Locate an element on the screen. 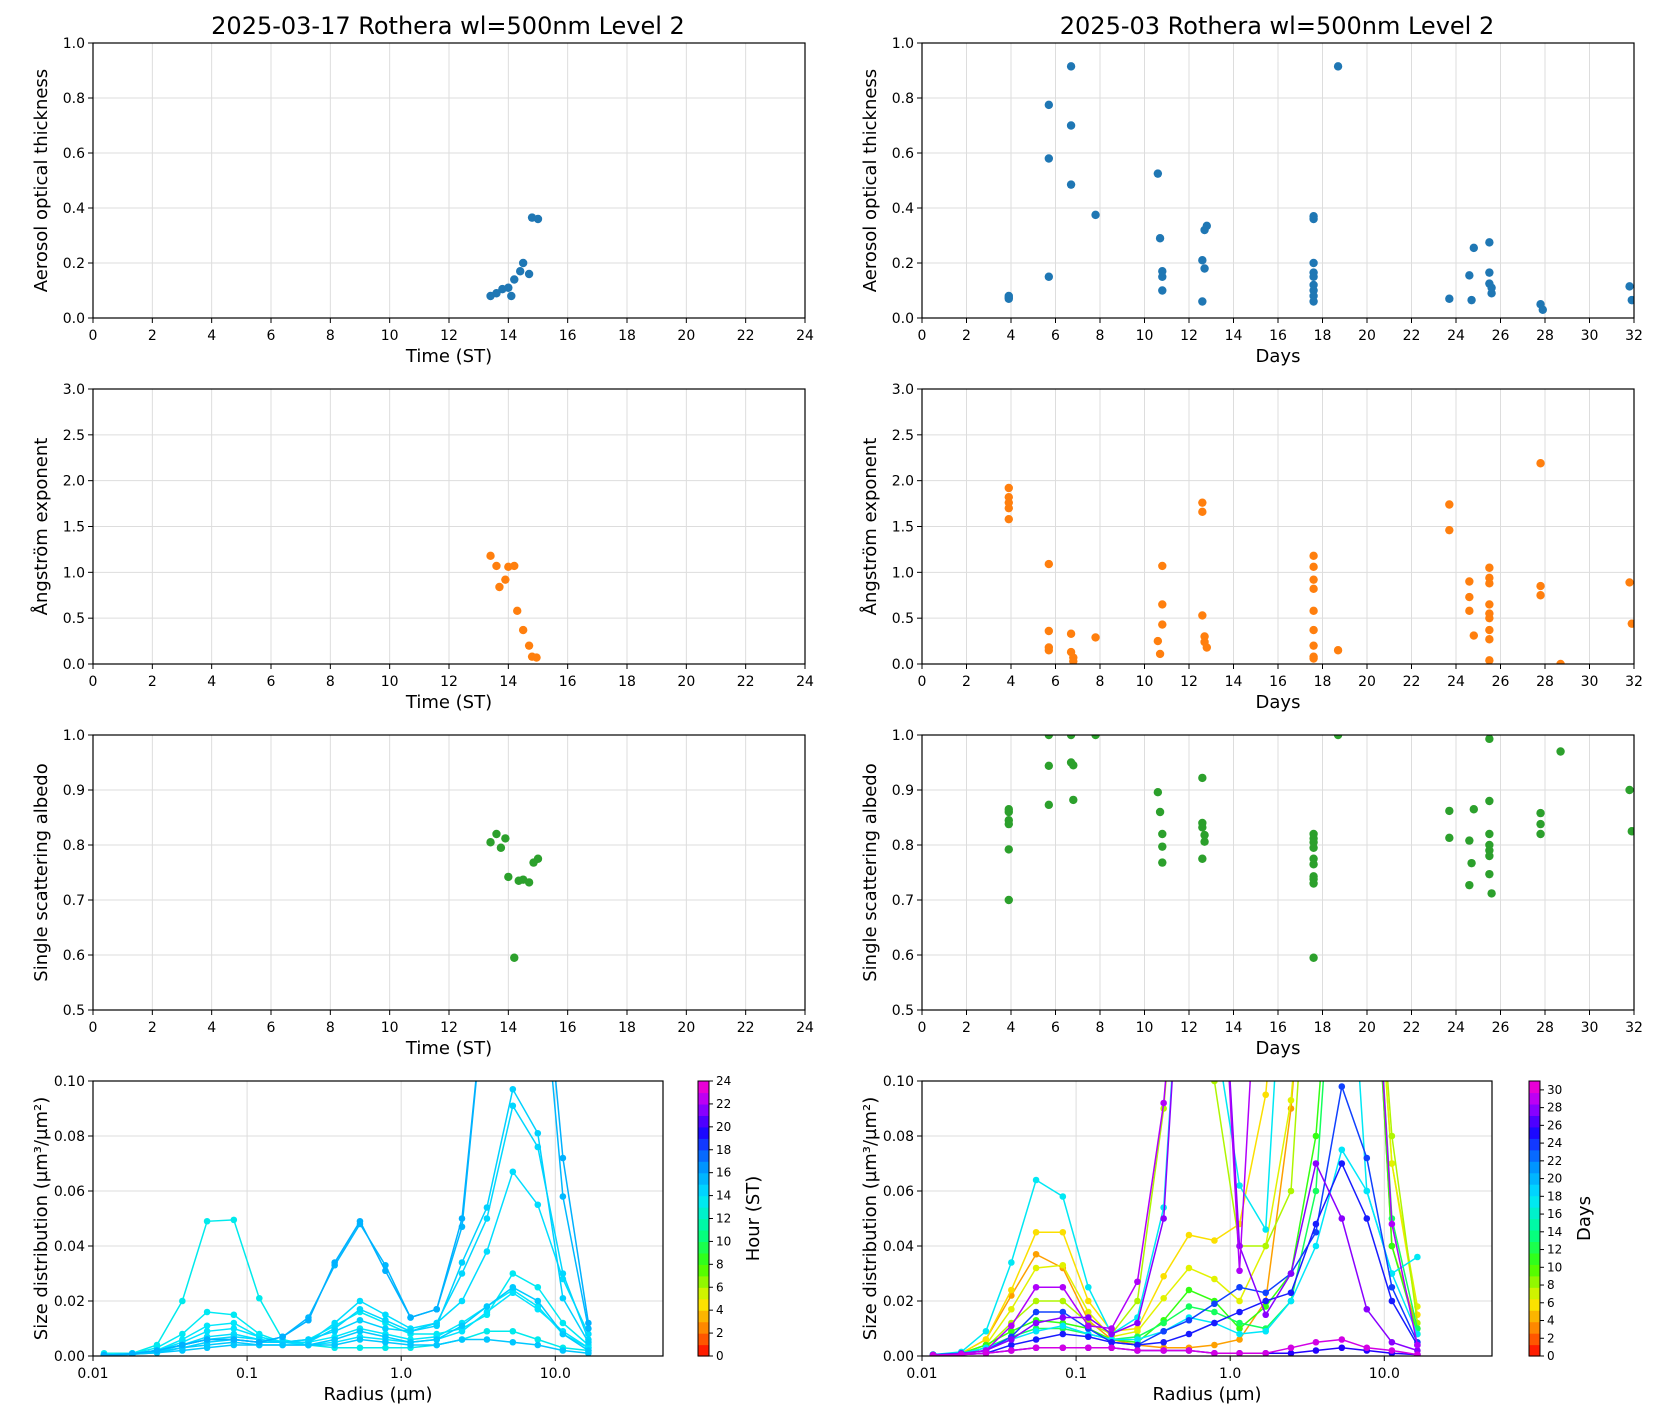 This screenshot has width=1654, height=1420. y-tick-label: 0.02 is located at coordinates (69, 1302).